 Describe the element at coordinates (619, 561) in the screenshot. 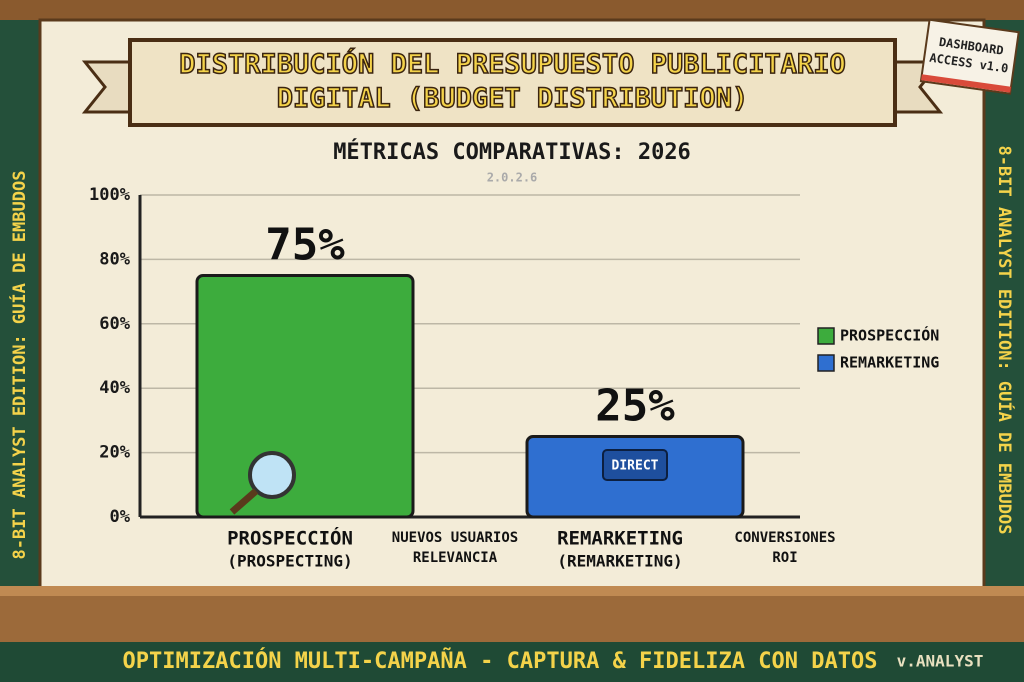

I see `x-tick-sublabel: (REMARKETING)` at that location.